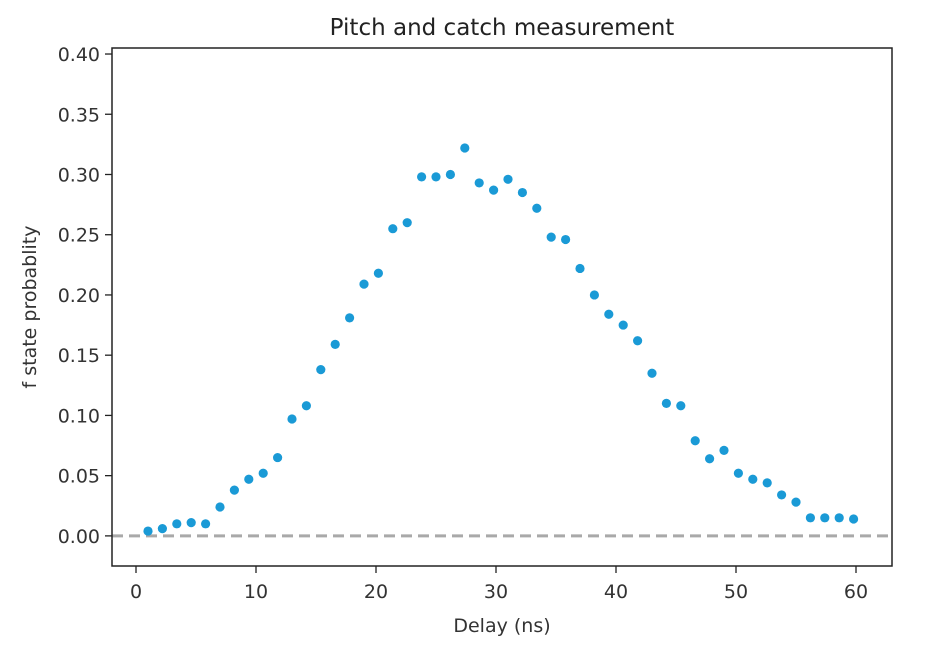 The height and width of the screenshot is (659, 929). Describe the element at coordinates (856, 592) in the screenshot. I see `x-tick-label: 60` at that location.